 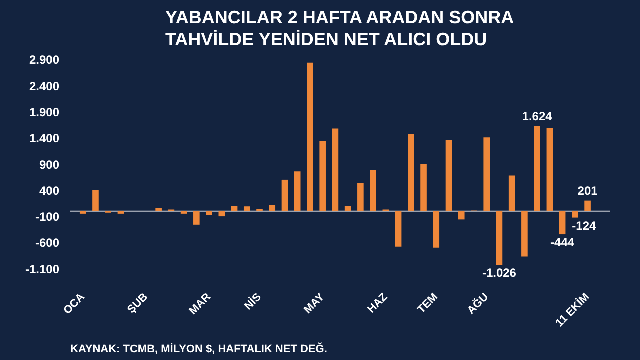 What do you see at coordinates (44, 139) in the screenshot?
I see `y-tick-label: 1.400` at bounding box center [44, 139].